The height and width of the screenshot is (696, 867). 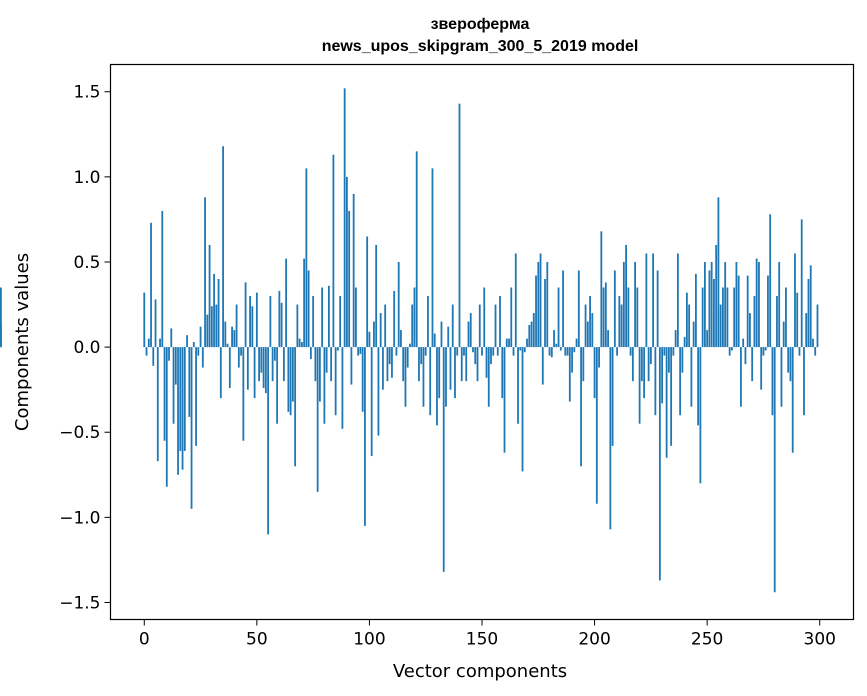 What do you see at coordinates (482, 640) in the screenshot?
I see `x-tick-label: 150` at bounding box center [482, 640].